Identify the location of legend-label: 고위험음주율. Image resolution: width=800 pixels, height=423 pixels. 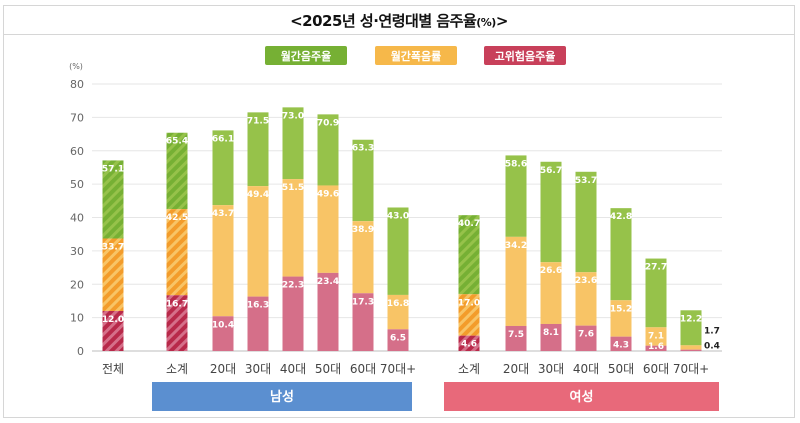
(525, 56).